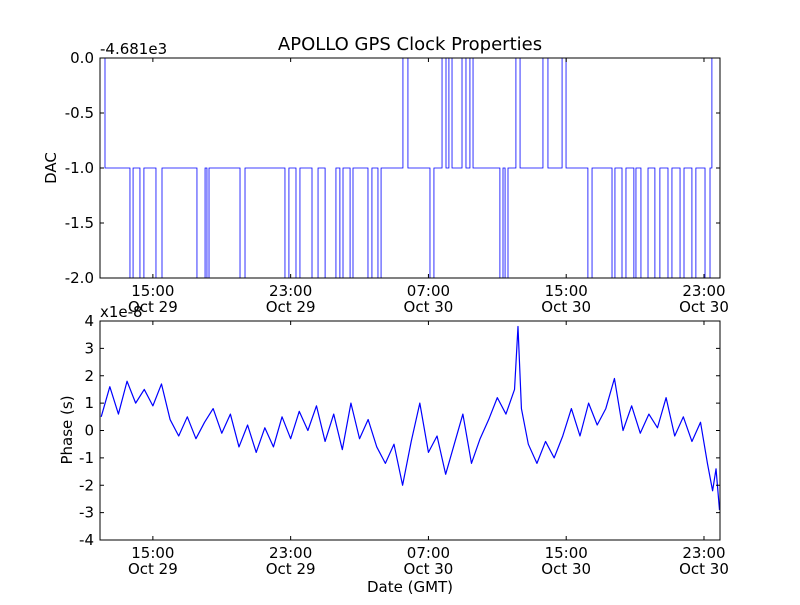  Describe the element at coordinates (410, 587) in the screenshot. I see `phase-xlabel: Date (GMT)` at that location.